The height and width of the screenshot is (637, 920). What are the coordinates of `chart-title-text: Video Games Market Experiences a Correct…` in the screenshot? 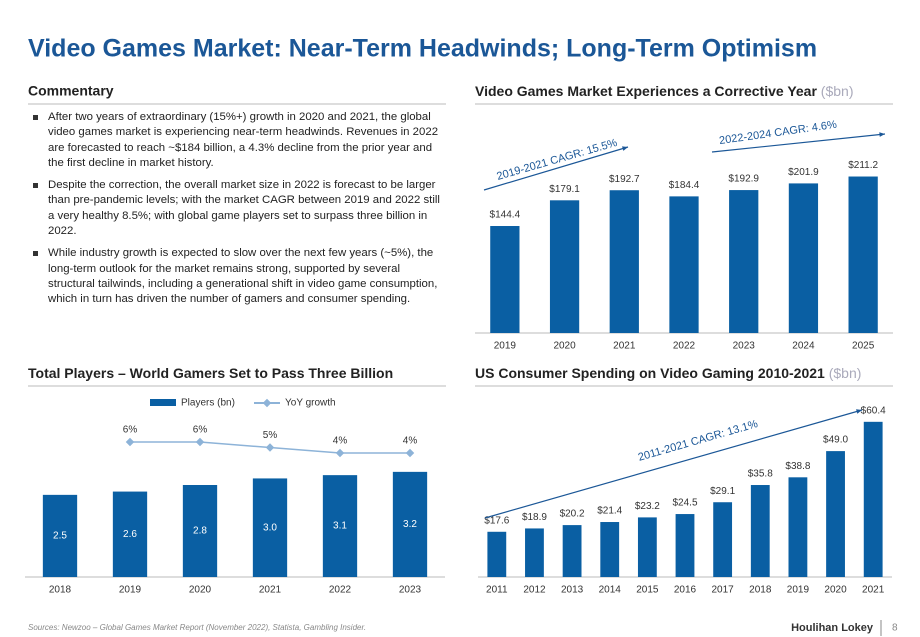 It's located at (646, 91).